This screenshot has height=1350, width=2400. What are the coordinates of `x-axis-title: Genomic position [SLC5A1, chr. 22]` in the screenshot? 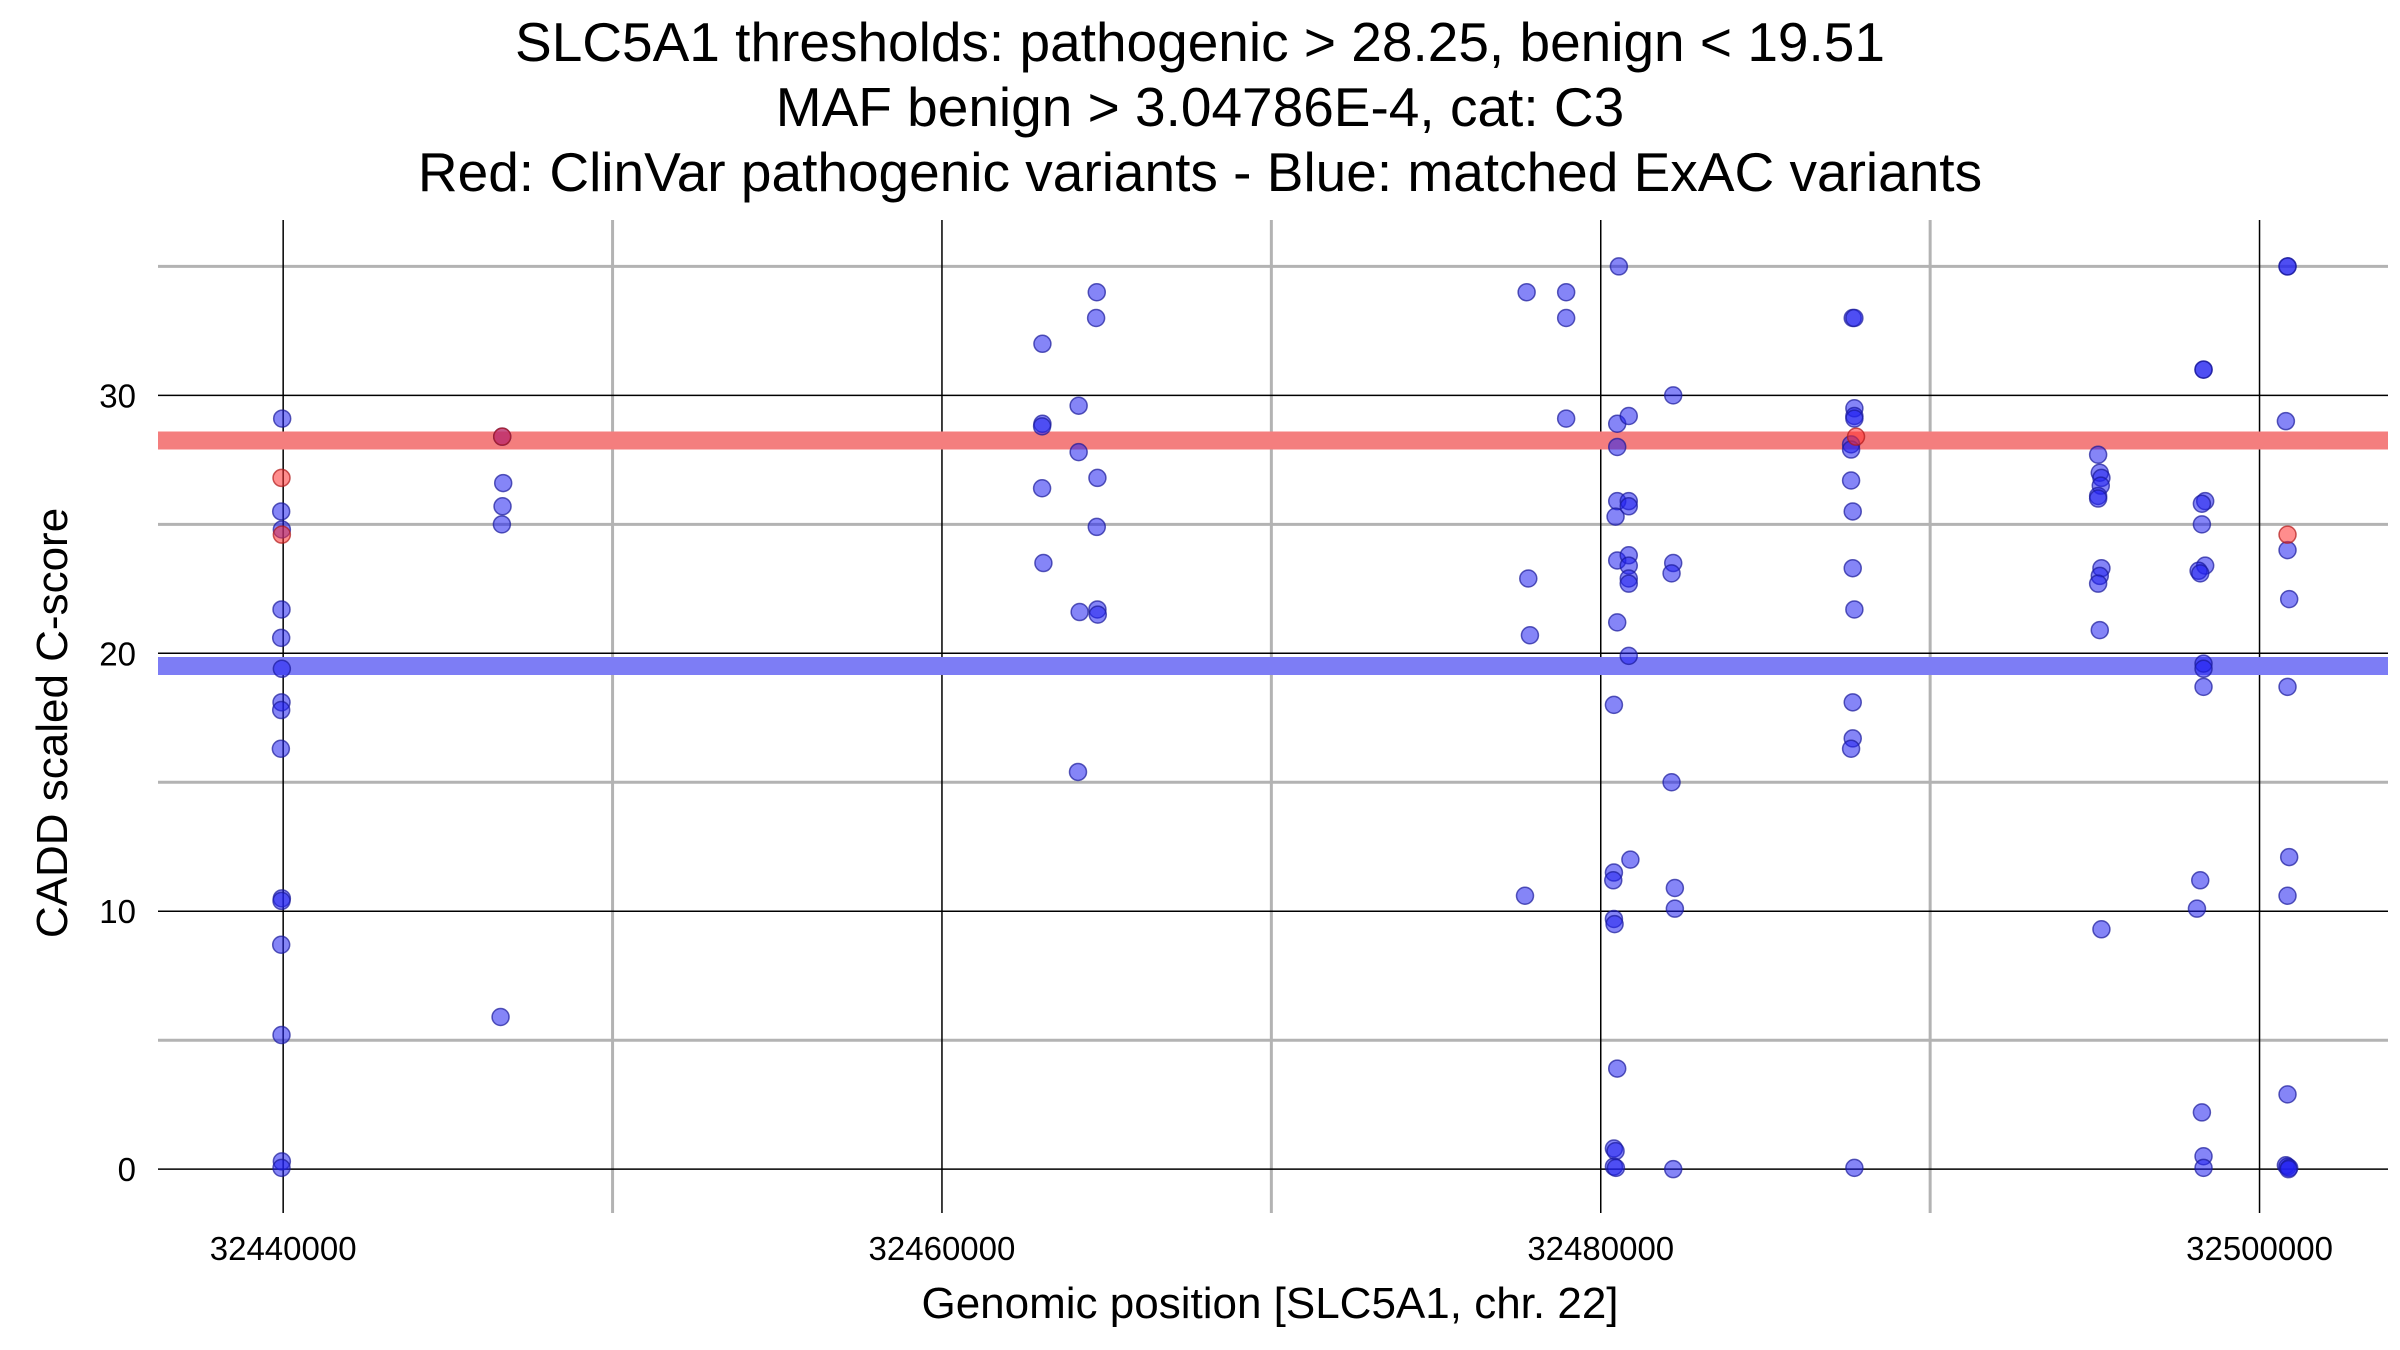 It's located at (1269, 1303).